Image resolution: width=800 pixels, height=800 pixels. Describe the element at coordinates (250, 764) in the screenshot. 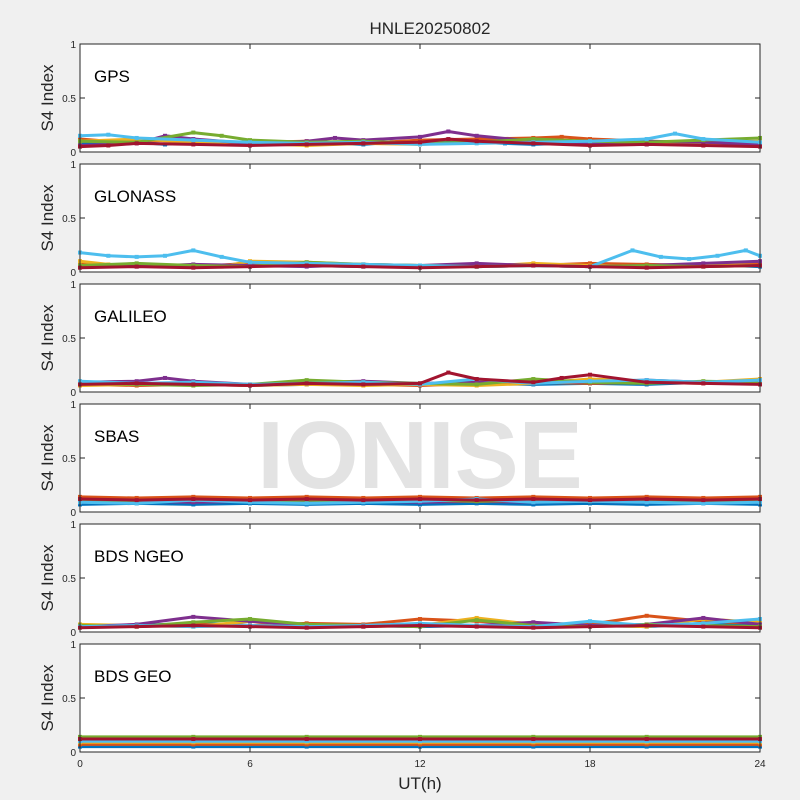

I see `x-tick-label: 6` at that location.